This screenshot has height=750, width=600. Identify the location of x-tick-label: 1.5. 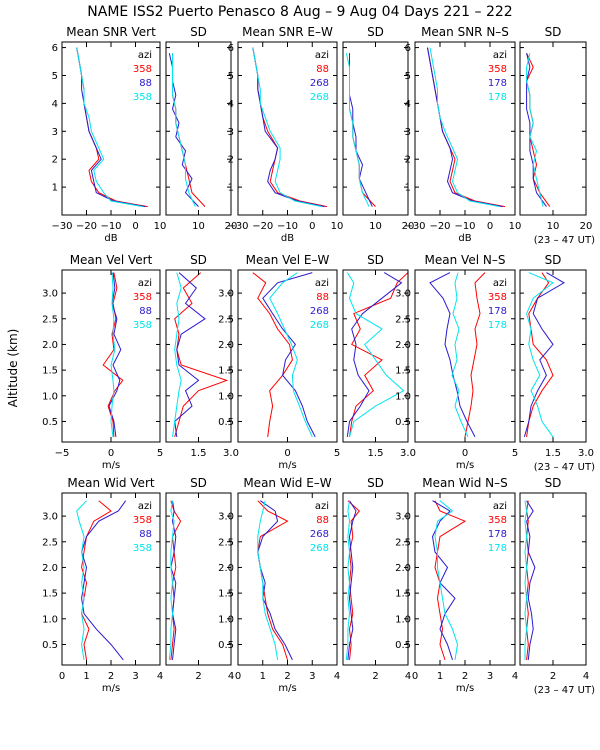
(553, 453).